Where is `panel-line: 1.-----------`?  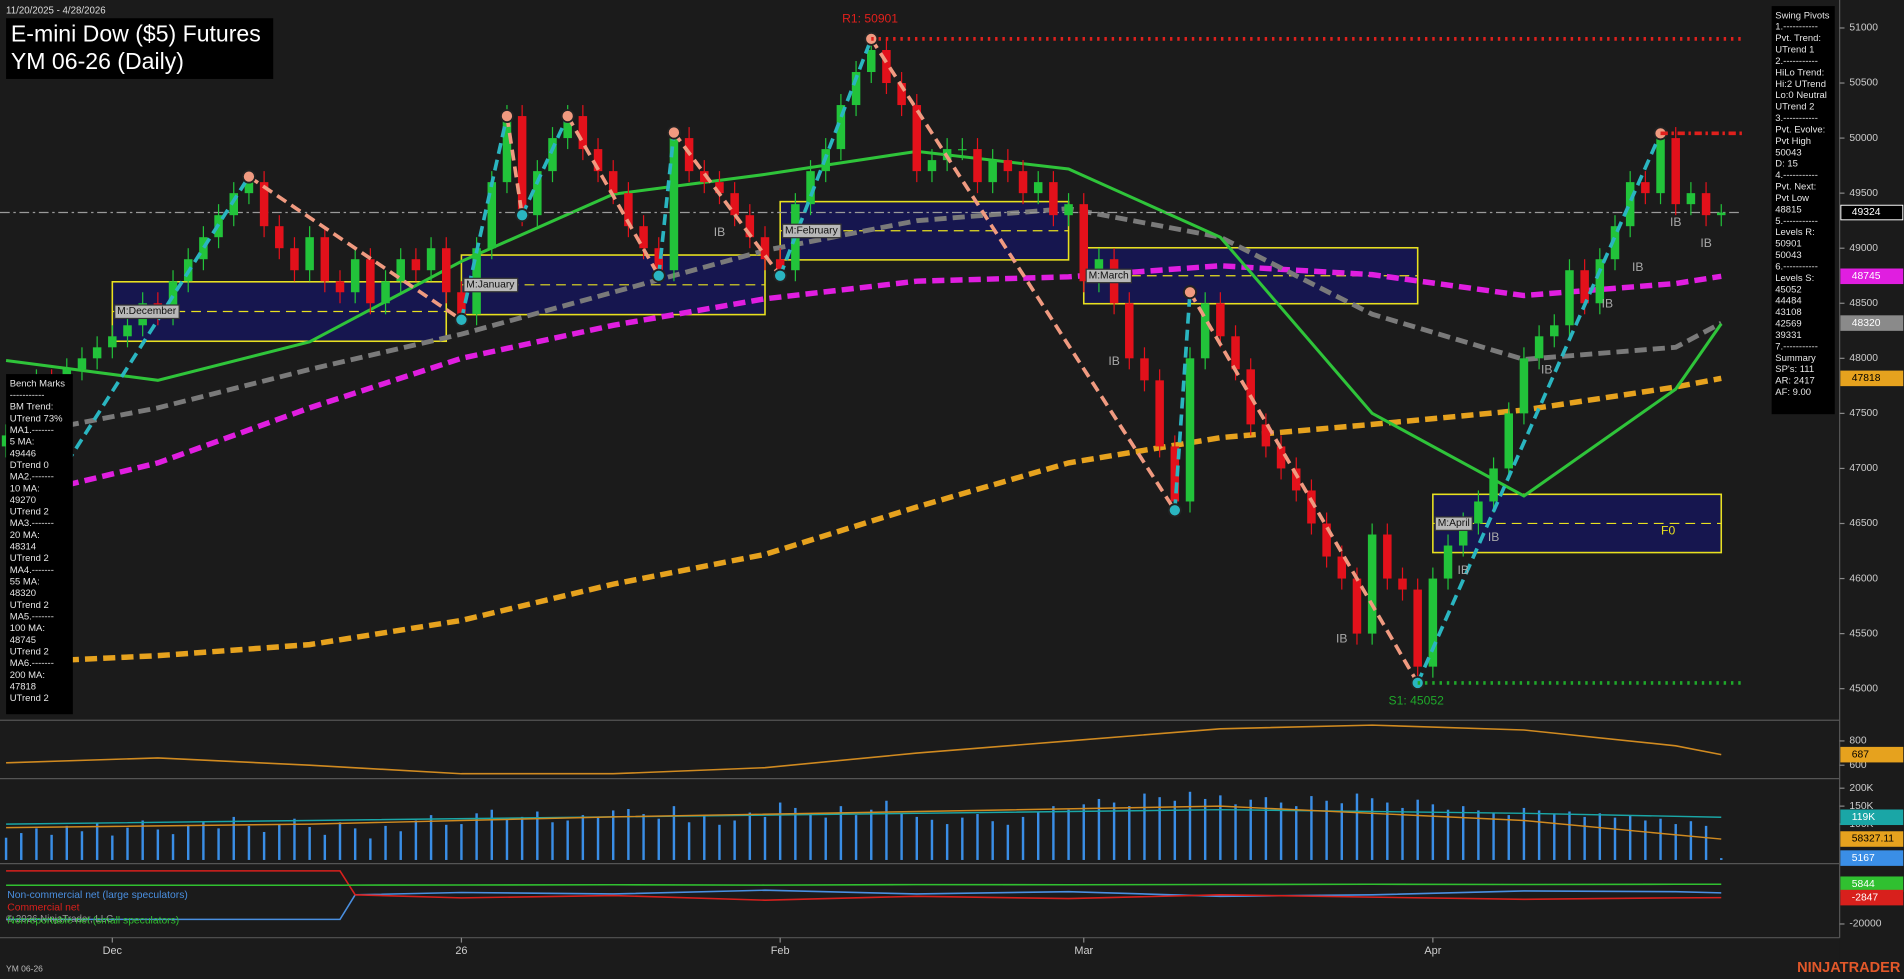
panel-line: 1.----------- is located at coordinates (1796, 27).